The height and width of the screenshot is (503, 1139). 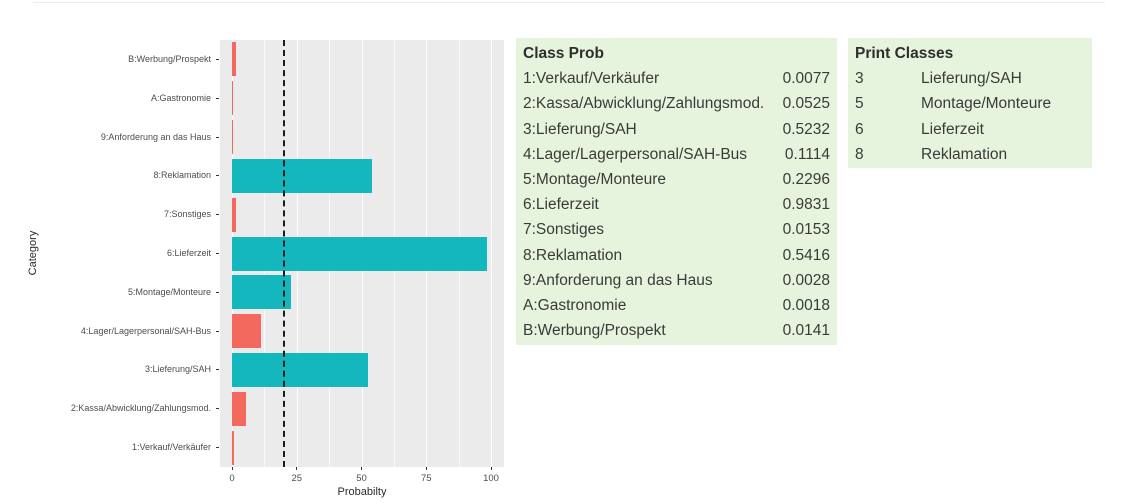 What do you see at coordinates (182, 175) in the screenshot?
I see `y-tick-label: 8:Reklamation` at bounding box center [182, 175].